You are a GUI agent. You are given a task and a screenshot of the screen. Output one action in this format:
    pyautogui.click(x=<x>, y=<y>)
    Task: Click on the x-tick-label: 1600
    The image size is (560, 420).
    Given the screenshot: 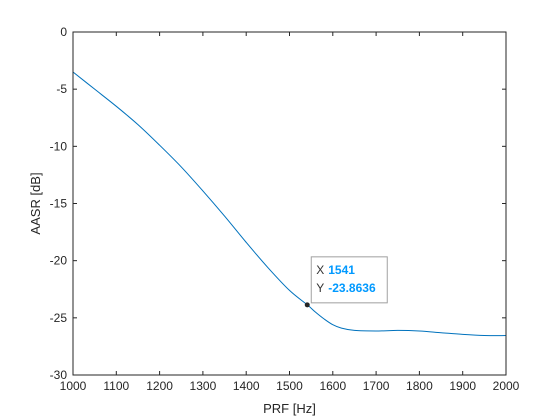 What is the action you would take?
    pyautogui.click(x=332, y=386)
    